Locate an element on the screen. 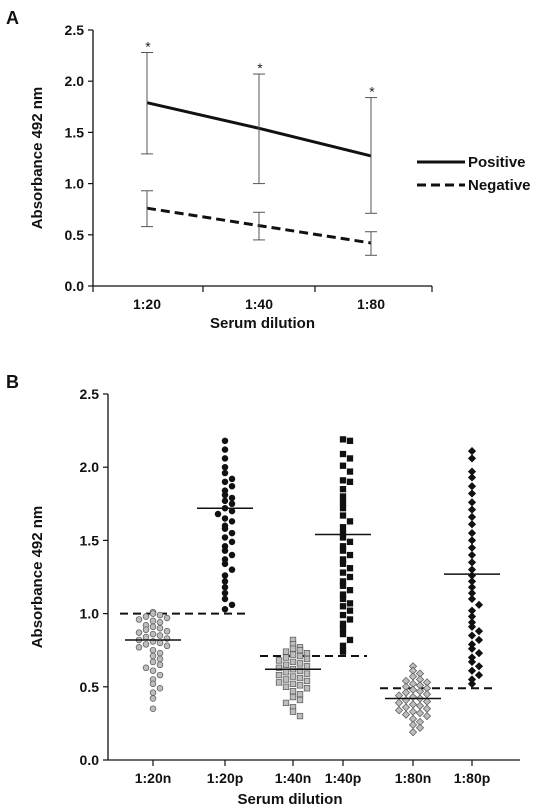 The width and height of the screenshot is (543, 811). y-tick-label-b: 1.5 is located at coordinates (90, 540).